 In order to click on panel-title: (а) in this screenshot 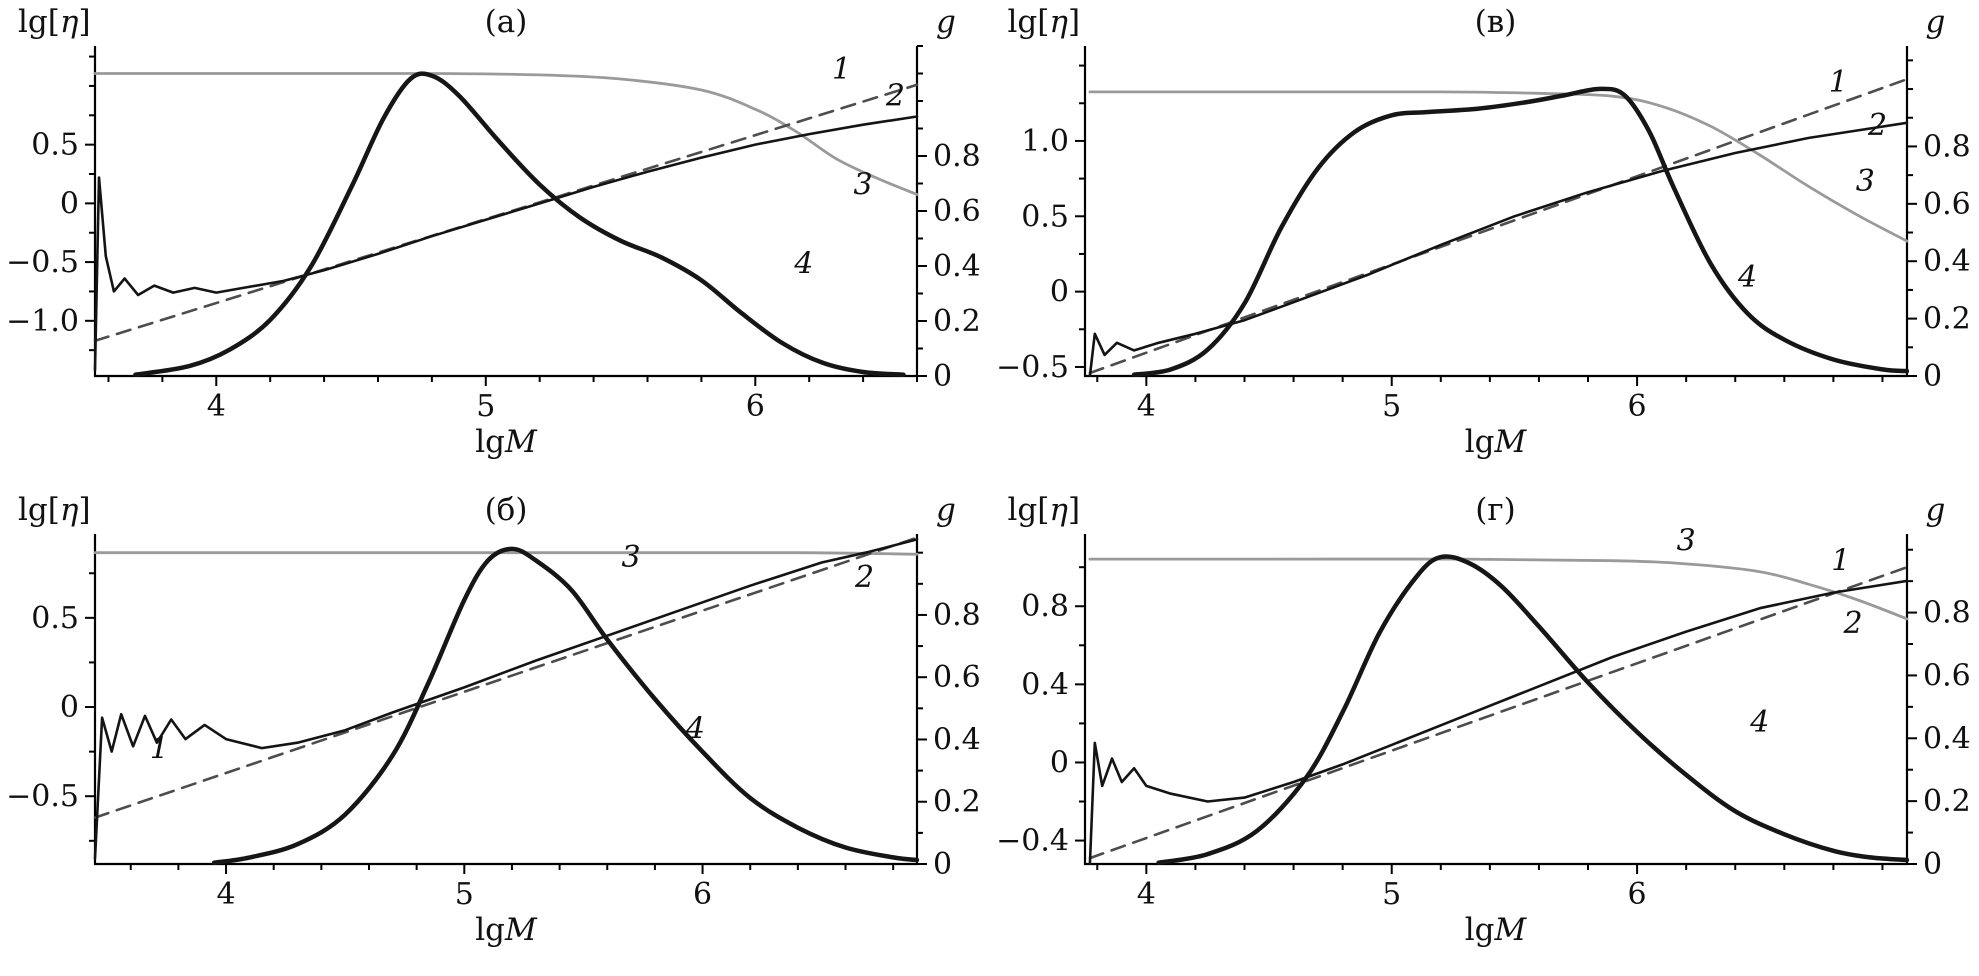, I will do `click(506, 22)`.